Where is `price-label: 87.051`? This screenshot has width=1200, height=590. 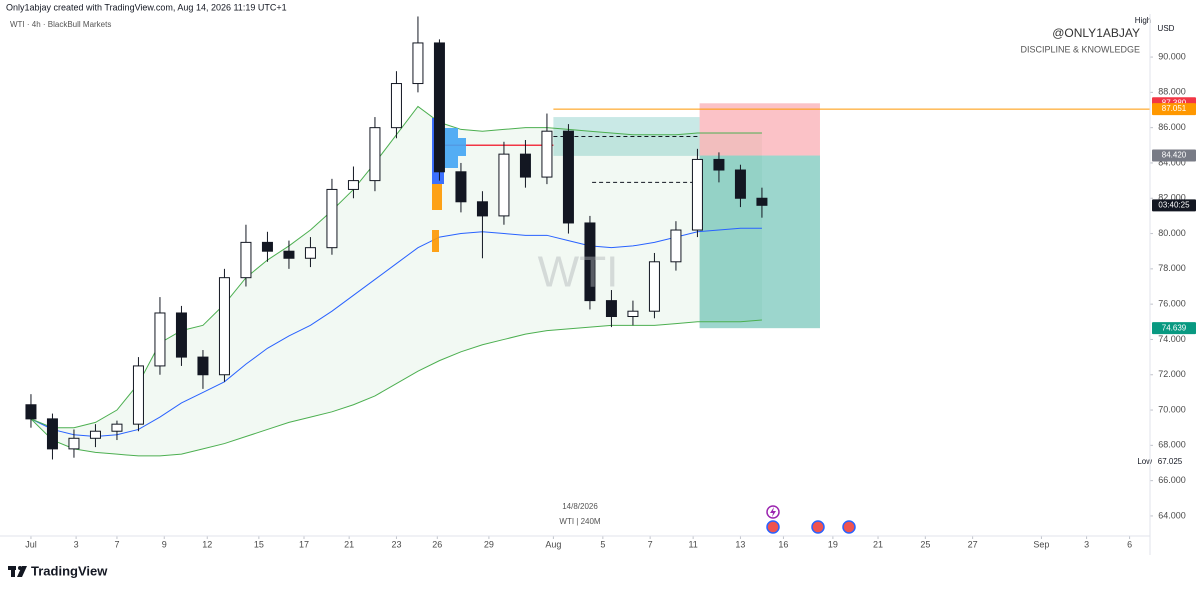
price-label: 87.051 is located at coordinates (1174, 108).